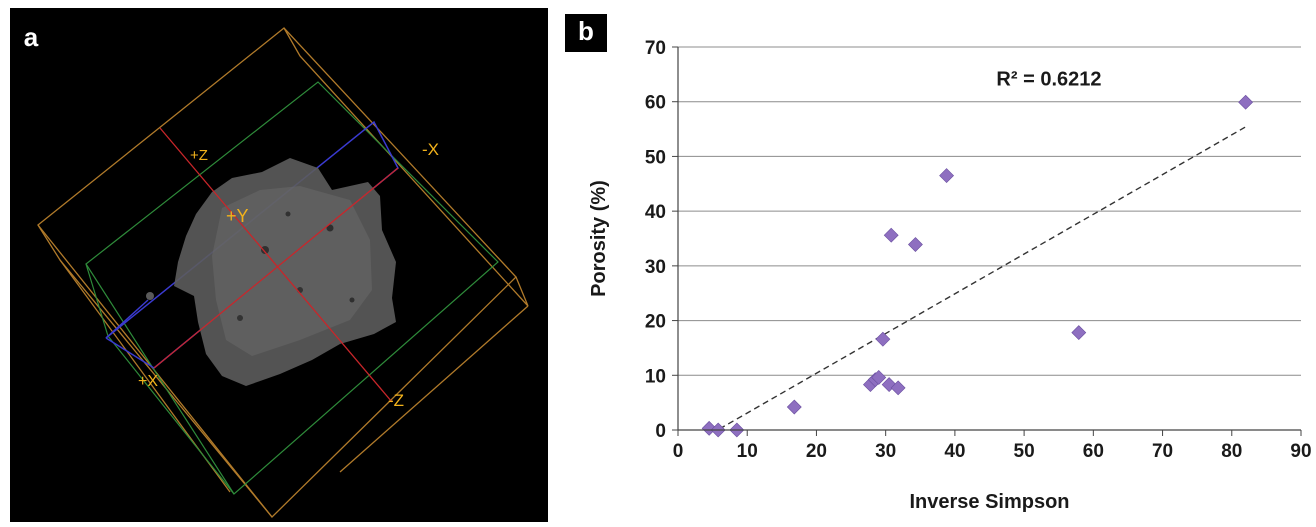 The width and height of the screenshot is (1316, 527). What do you see at coordinates (237, 216) in the screenshot?
I see `axis-label-plus-y: +Y` at bounding box center [237, 216].